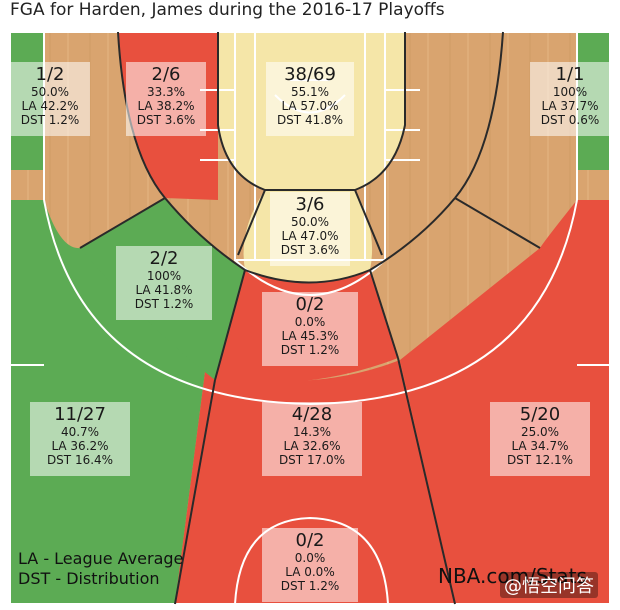 Image resolution: width=620 pixels, height=610 pixels. What do you see at coordinates (50, 106) in the screenshot?
I see `zone-la: LA 42.2%` at bounding box center [50, 106].